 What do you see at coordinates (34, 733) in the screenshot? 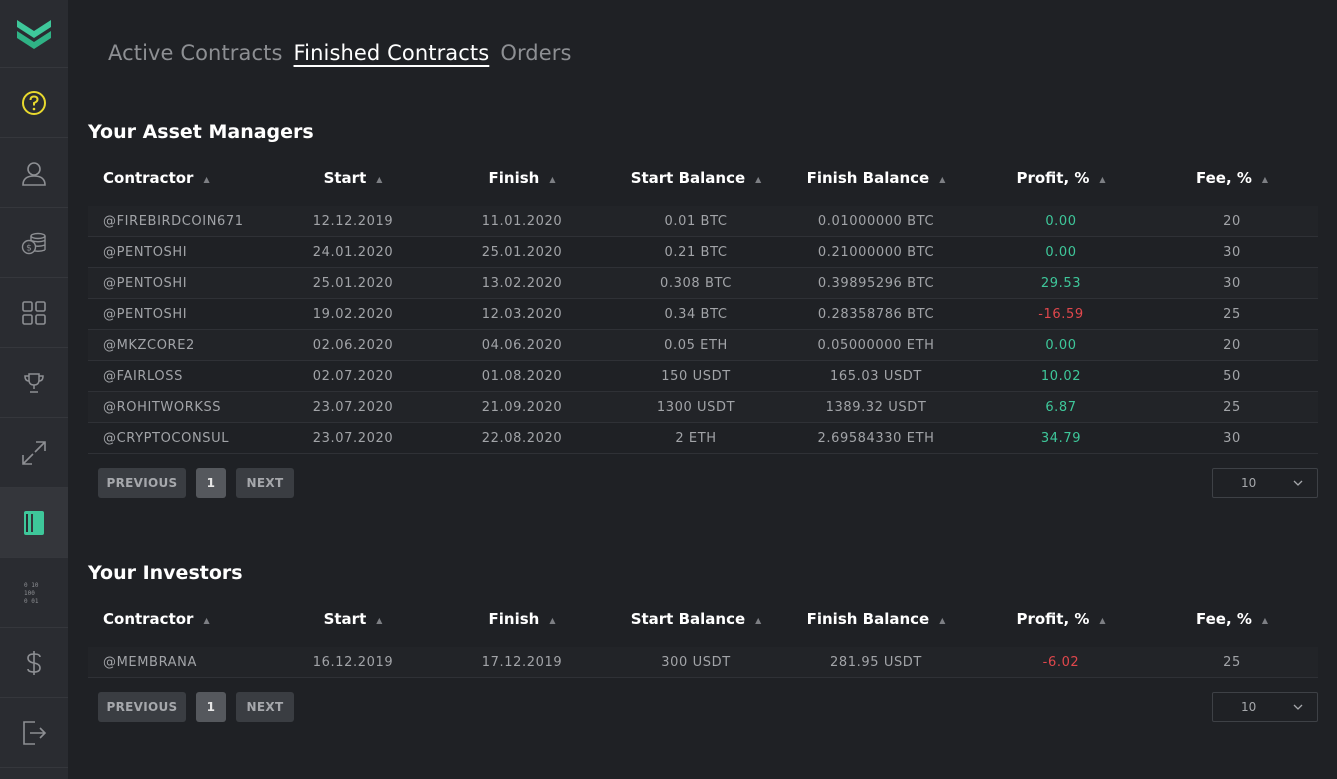
I see `sidebar-item-logout` at bounding box center [34, 733].